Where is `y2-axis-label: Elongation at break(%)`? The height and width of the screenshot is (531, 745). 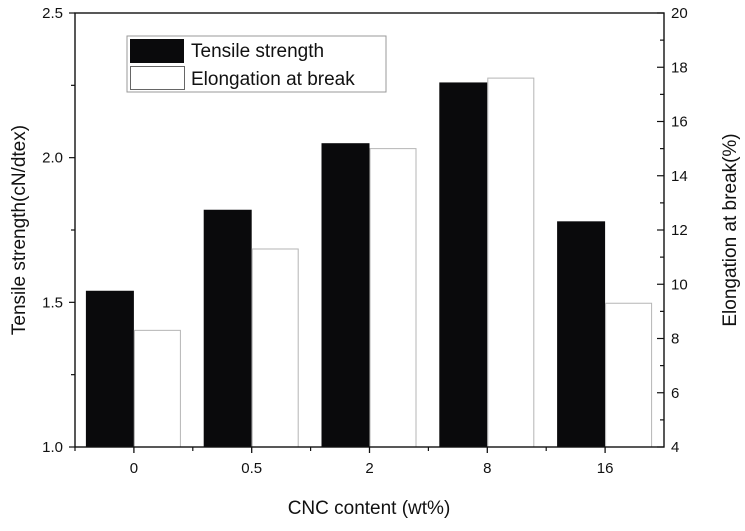
y2-axis-label: Elongation at break(%) is located at coordinates (730, 229).